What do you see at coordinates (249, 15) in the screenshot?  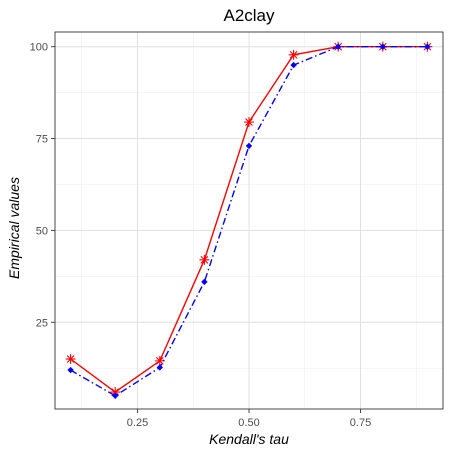 I see `chart-title: A2clay` at bounding box center [249, 15].